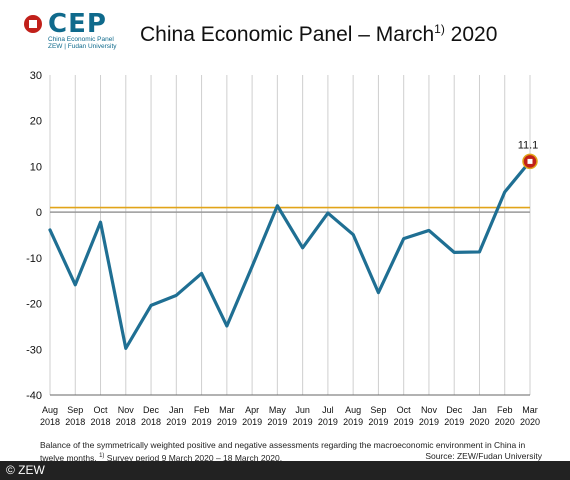 Image resolution: width=570 pixels, height=480 pixels. Describe the element at coordinates (528, 145) in the screenshot. I see `last-point-label: 11.1` at that location.